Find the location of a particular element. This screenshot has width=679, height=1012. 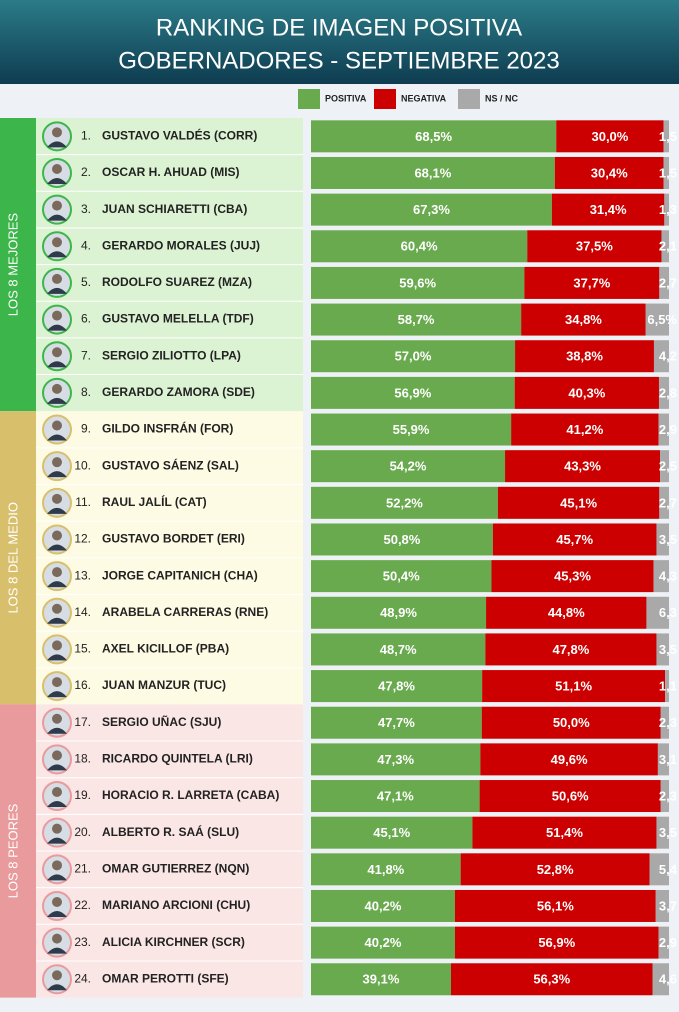

rank-label: 24. is located at coordinates (82, 978).